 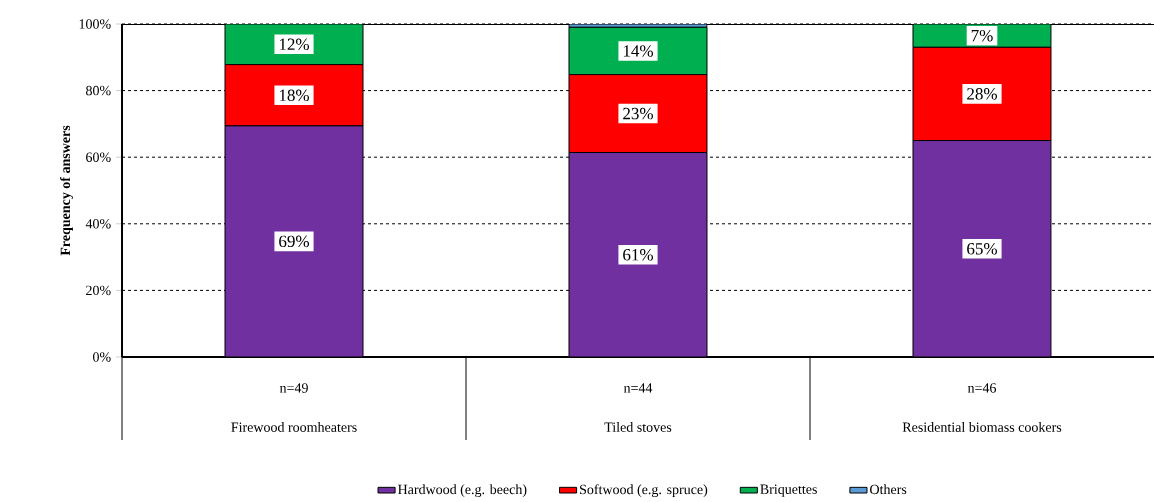 What do you see at coordinates (644, 491) in the screenshot?
I see `legend-label: Softwood (e.g. spruce)` at bounding box center [644, 491].